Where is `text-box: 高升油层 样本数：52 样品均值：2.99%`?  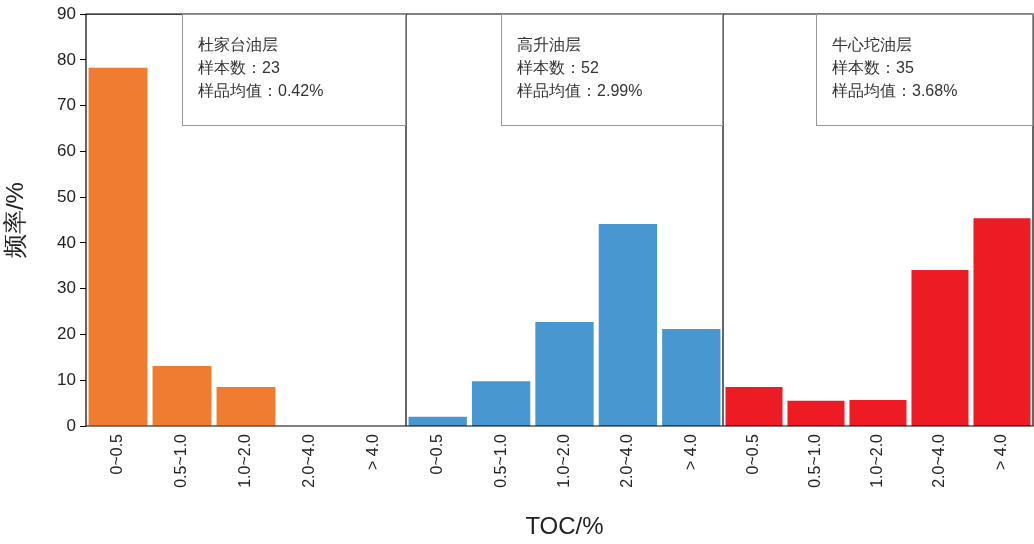 text-box: 高升油层 样本数：52 样品均值：2.99% is located at coordinates (612, 70).